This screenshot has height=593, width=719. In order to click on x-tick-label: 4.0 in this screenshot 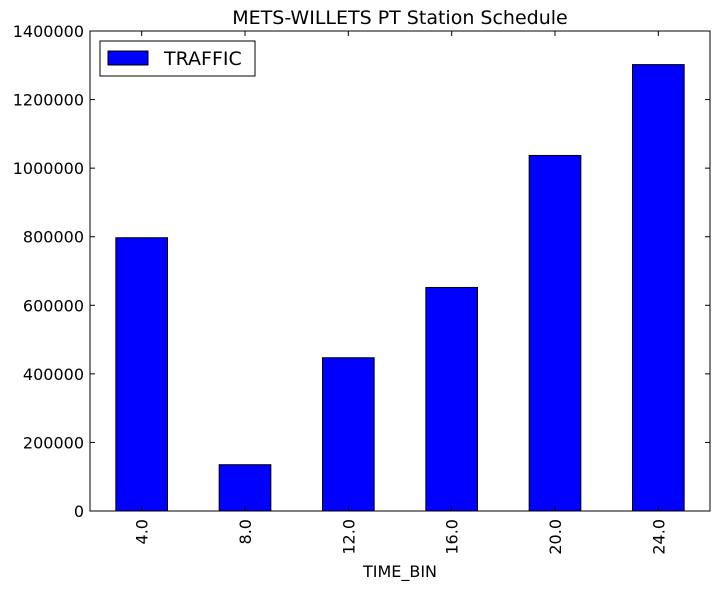, I will do `click(142, 531)`.